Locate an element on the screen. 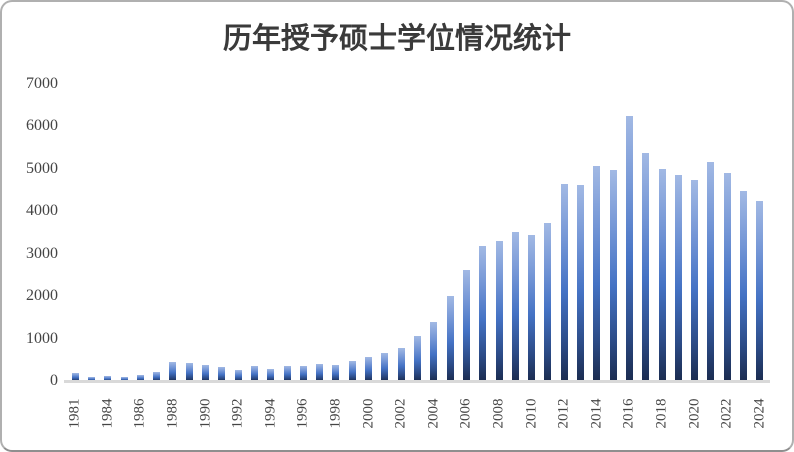 The height and width of the screenshot is (452, 794). bar-2009 is located at coordinates (515, 306).